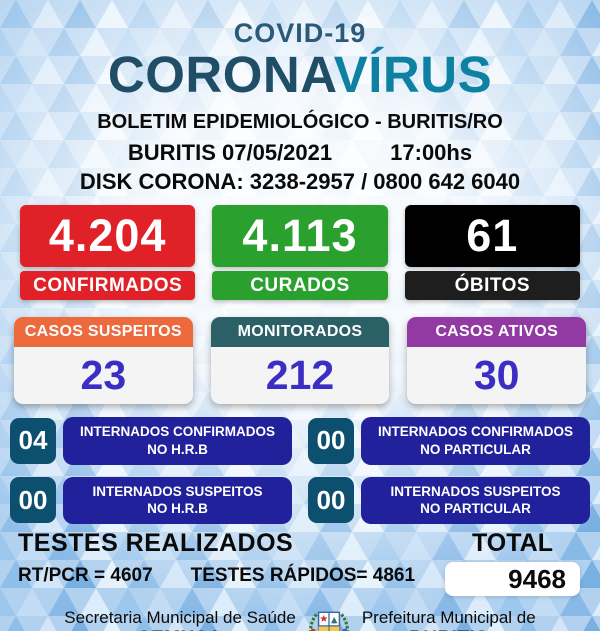  Describe the element at coordinates (331, 500) in the screenshot. I see `hospitalized-suspect-private-count: 00` at that location.